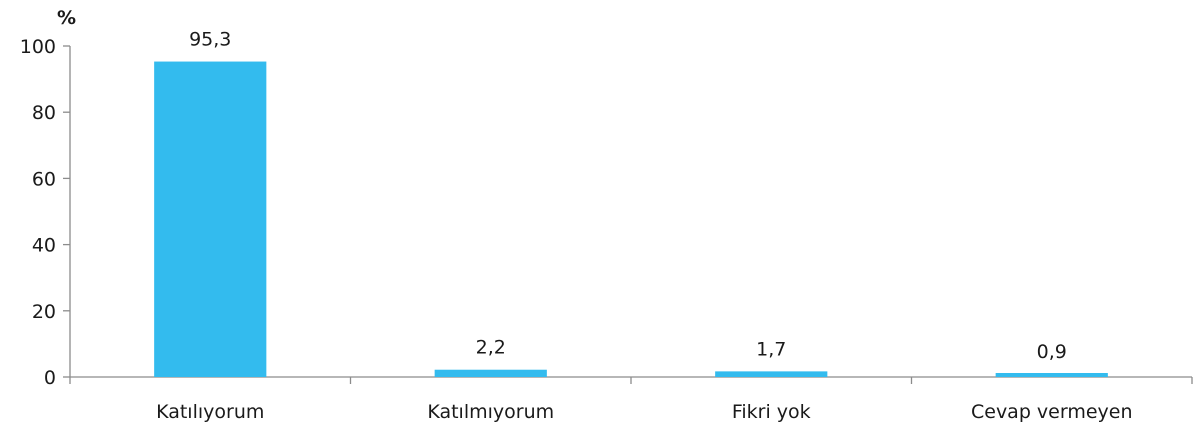 This screenshot has height=425, width=1195. What do you see at coordinates (45, 212) in the screenshot?
I see `y-axis: 0 20 40 60 80 100` at bounding box center [45, 212].